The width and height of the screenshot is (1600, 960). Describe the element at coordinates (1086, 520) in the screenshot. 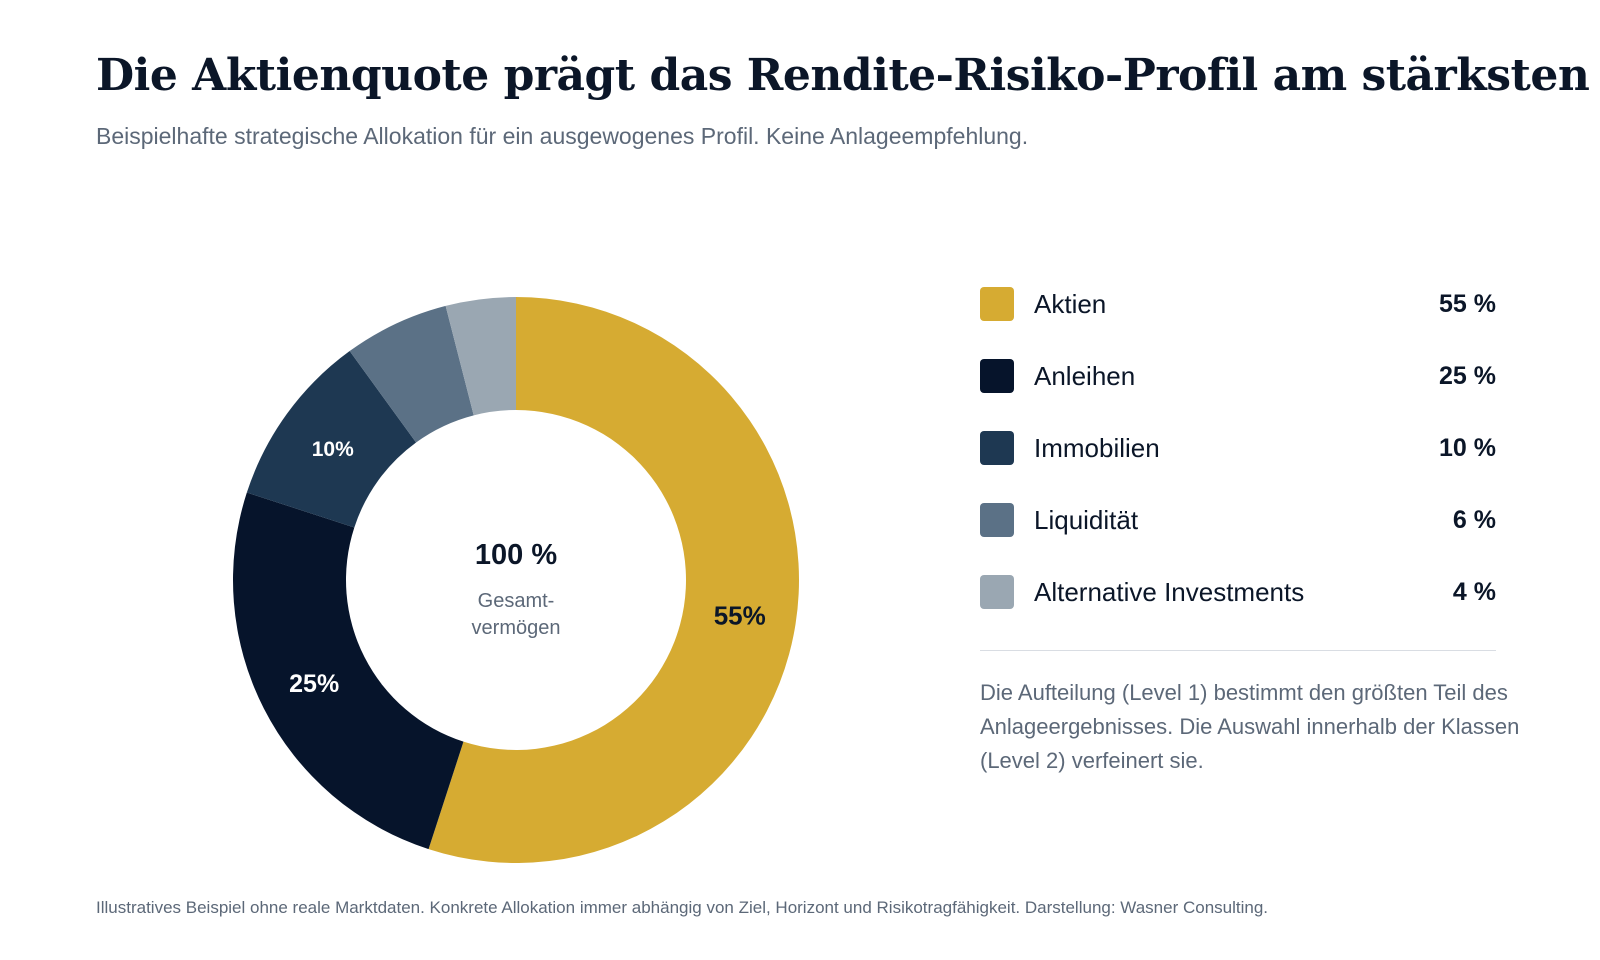

I see `legend-label: Liquidität` at that location.